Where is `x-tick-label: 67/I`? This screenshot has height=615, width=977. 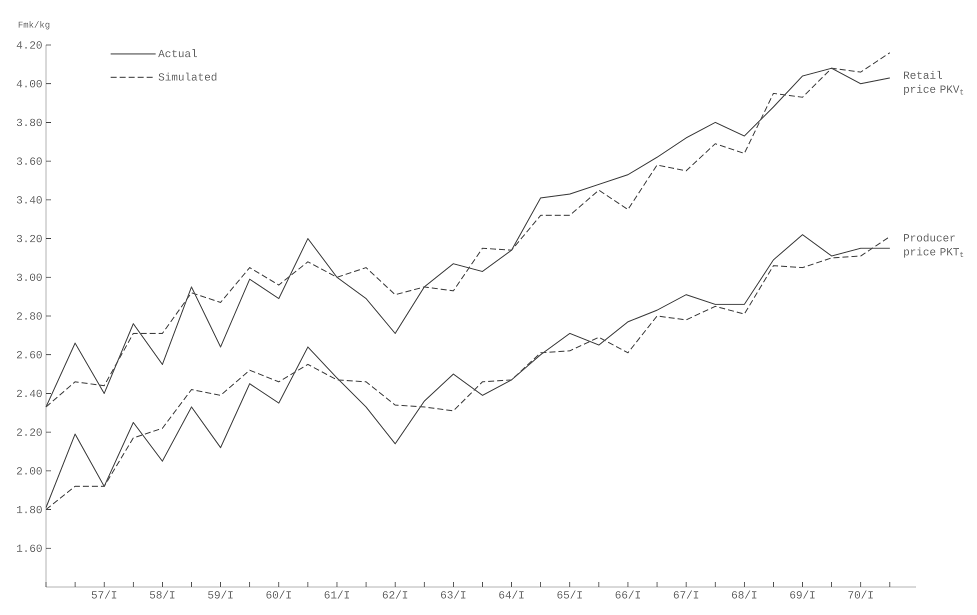 x-tick-label: 67/I is located at coordinates (686, 594).